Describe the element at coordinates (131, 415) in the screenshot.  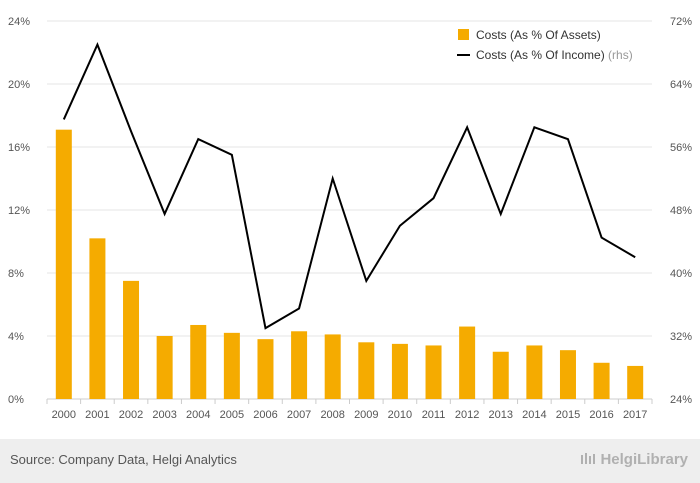
I see `x-axis-tick-label: 2002` at that location.